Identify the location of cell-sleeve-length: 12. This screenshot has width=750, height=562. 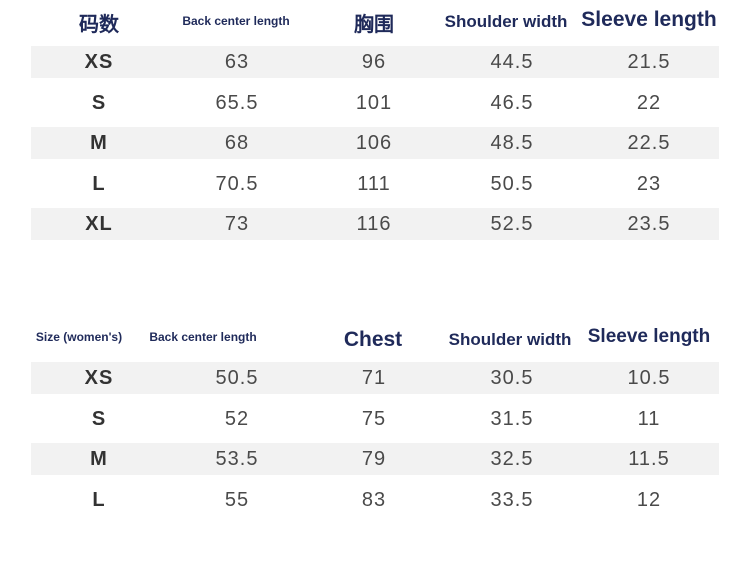
(649, 499).